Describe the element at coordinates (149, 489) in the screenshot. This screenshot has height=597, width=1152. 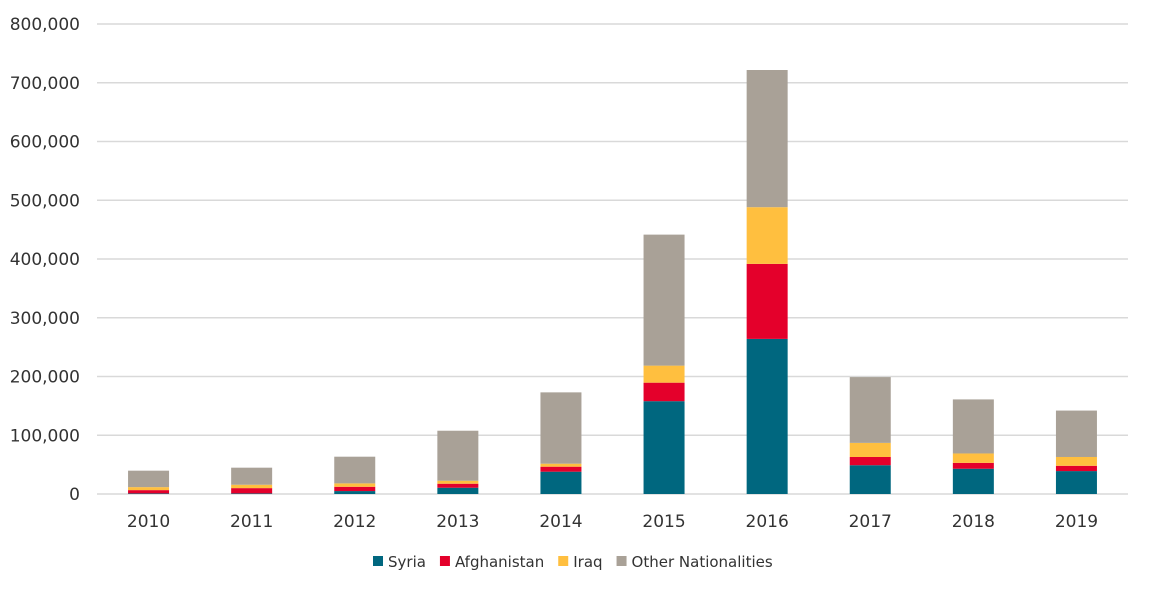
I see `bar-iraq-2010` at that location.